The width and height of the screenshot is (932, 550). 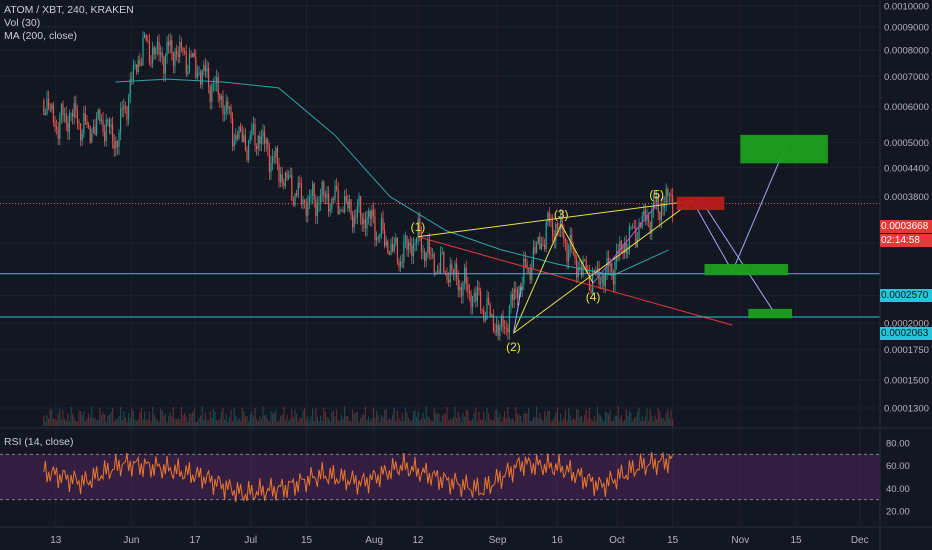 I want to click on volume-legend: Vol (30), so click(x=22, y=23).